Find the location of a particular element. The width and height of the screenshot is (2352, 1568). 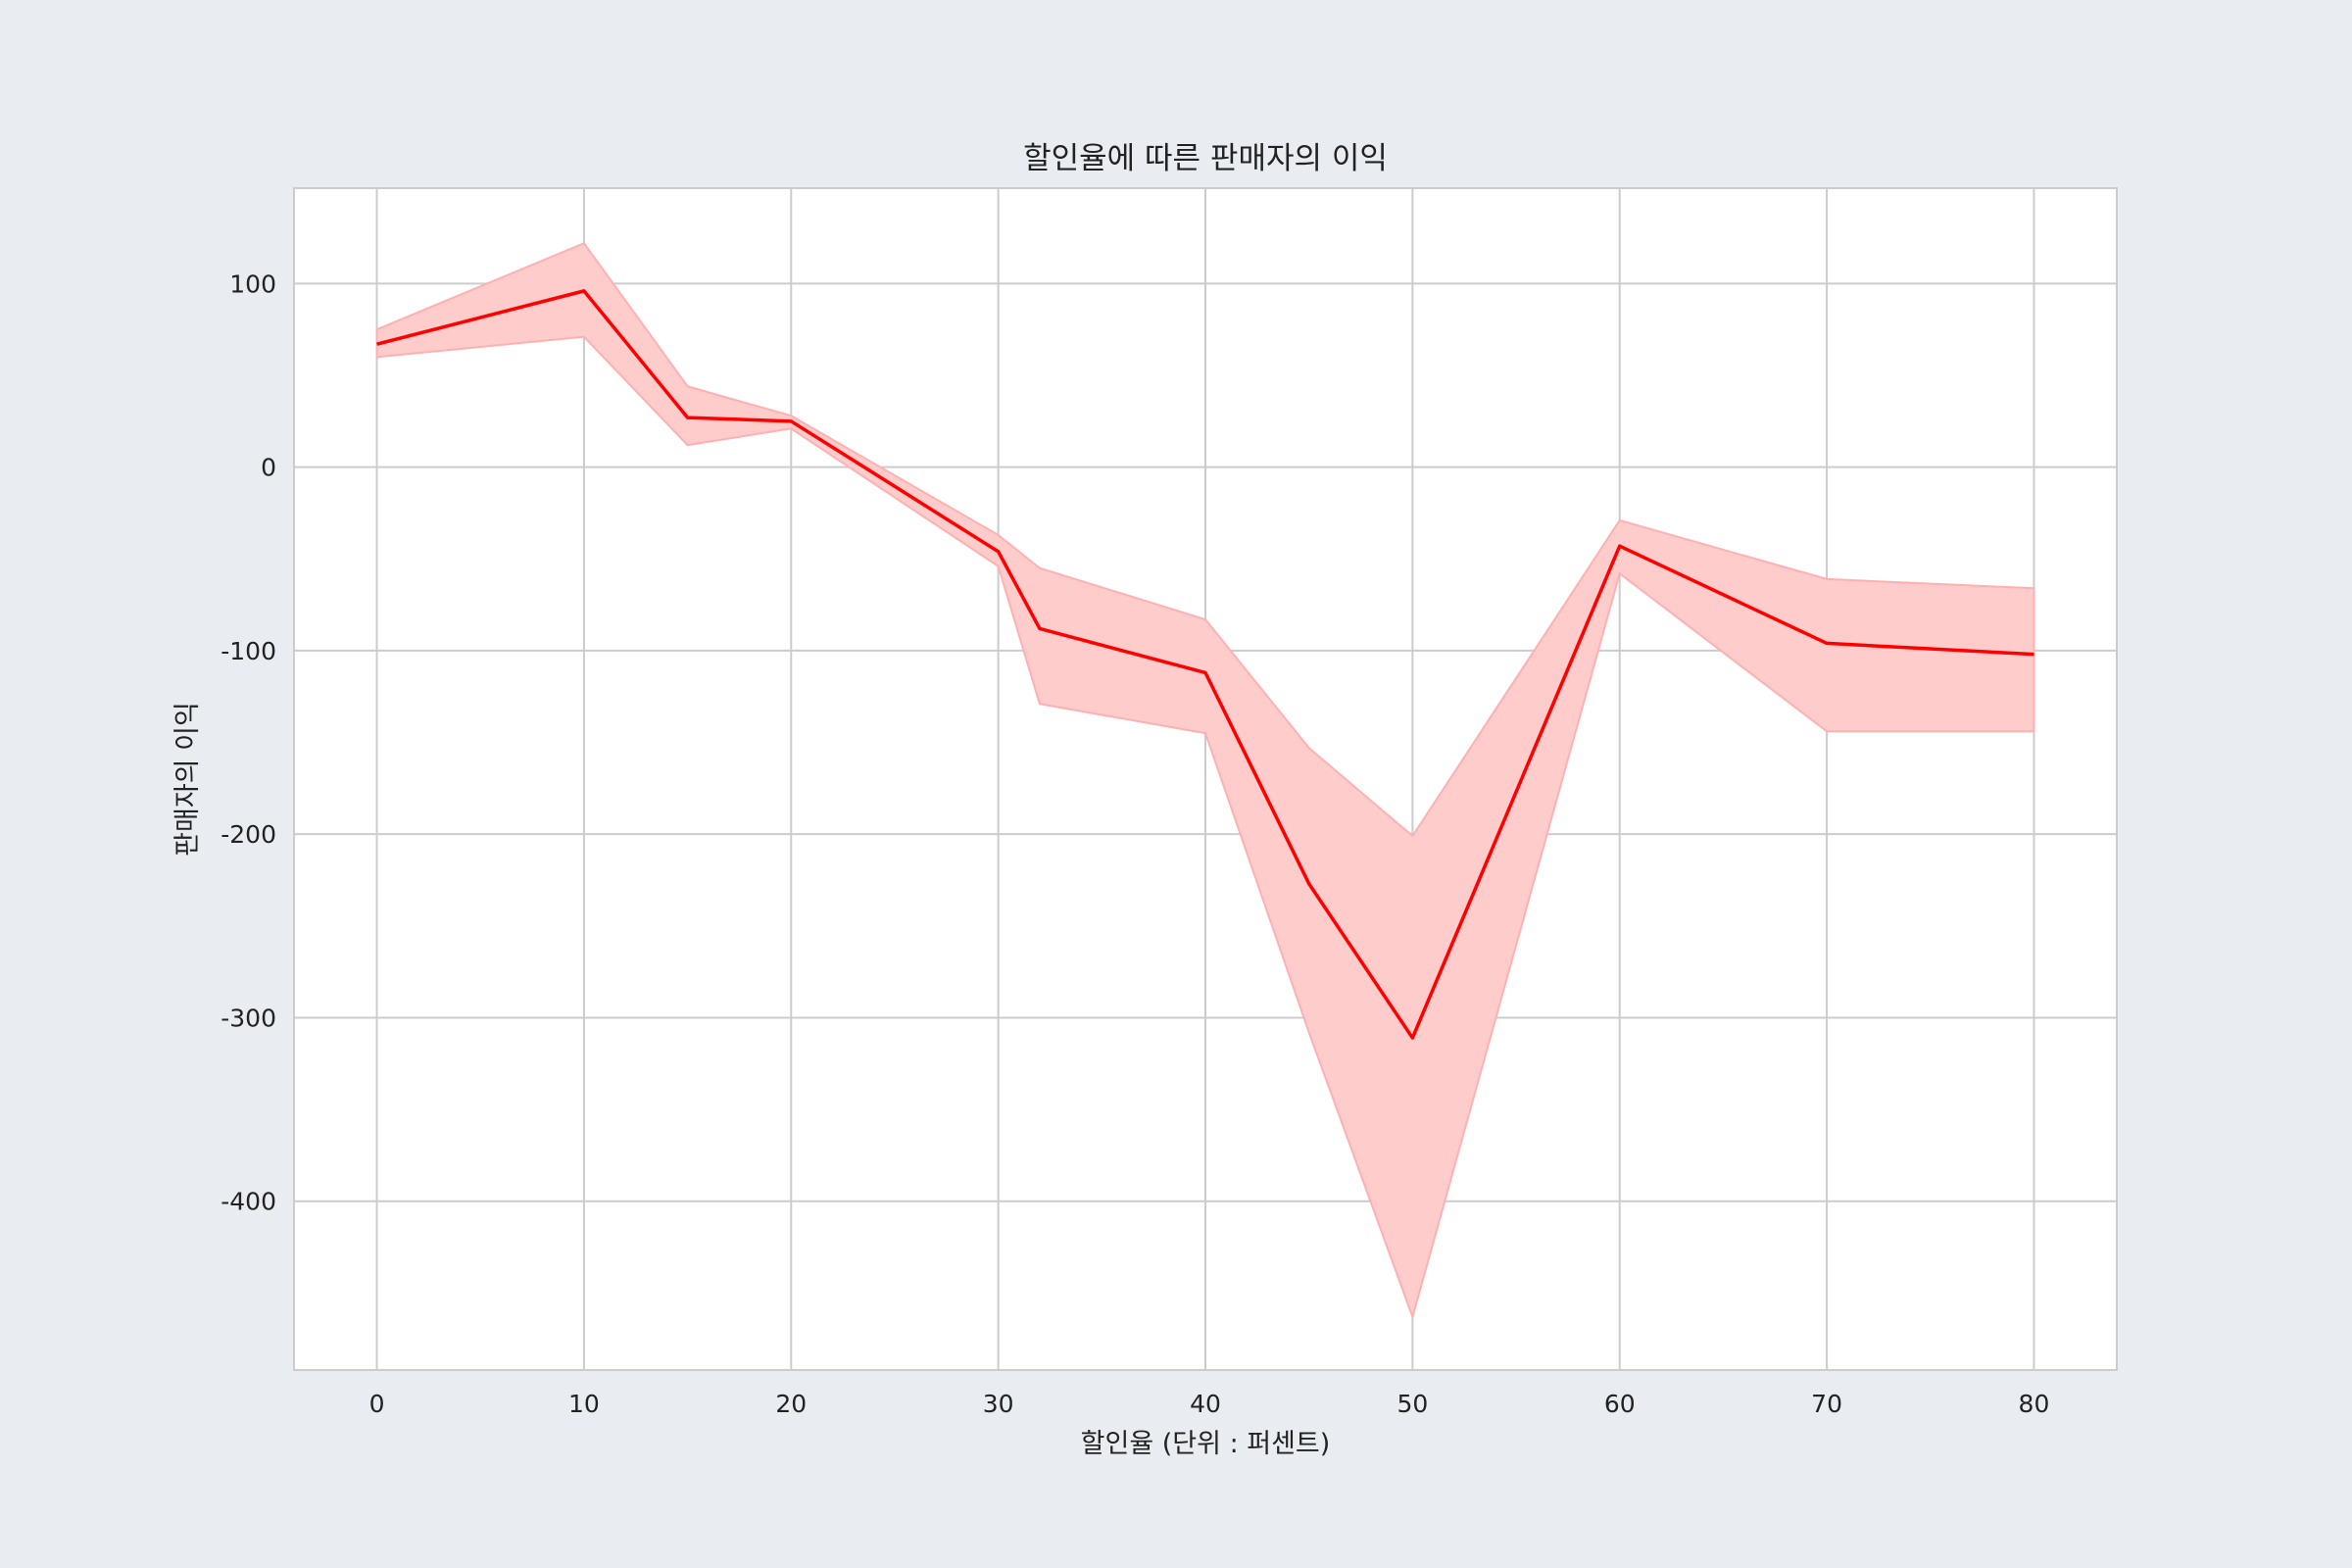

y-axis-title: 판매자의 이익 is located at coordinates (187, 779).